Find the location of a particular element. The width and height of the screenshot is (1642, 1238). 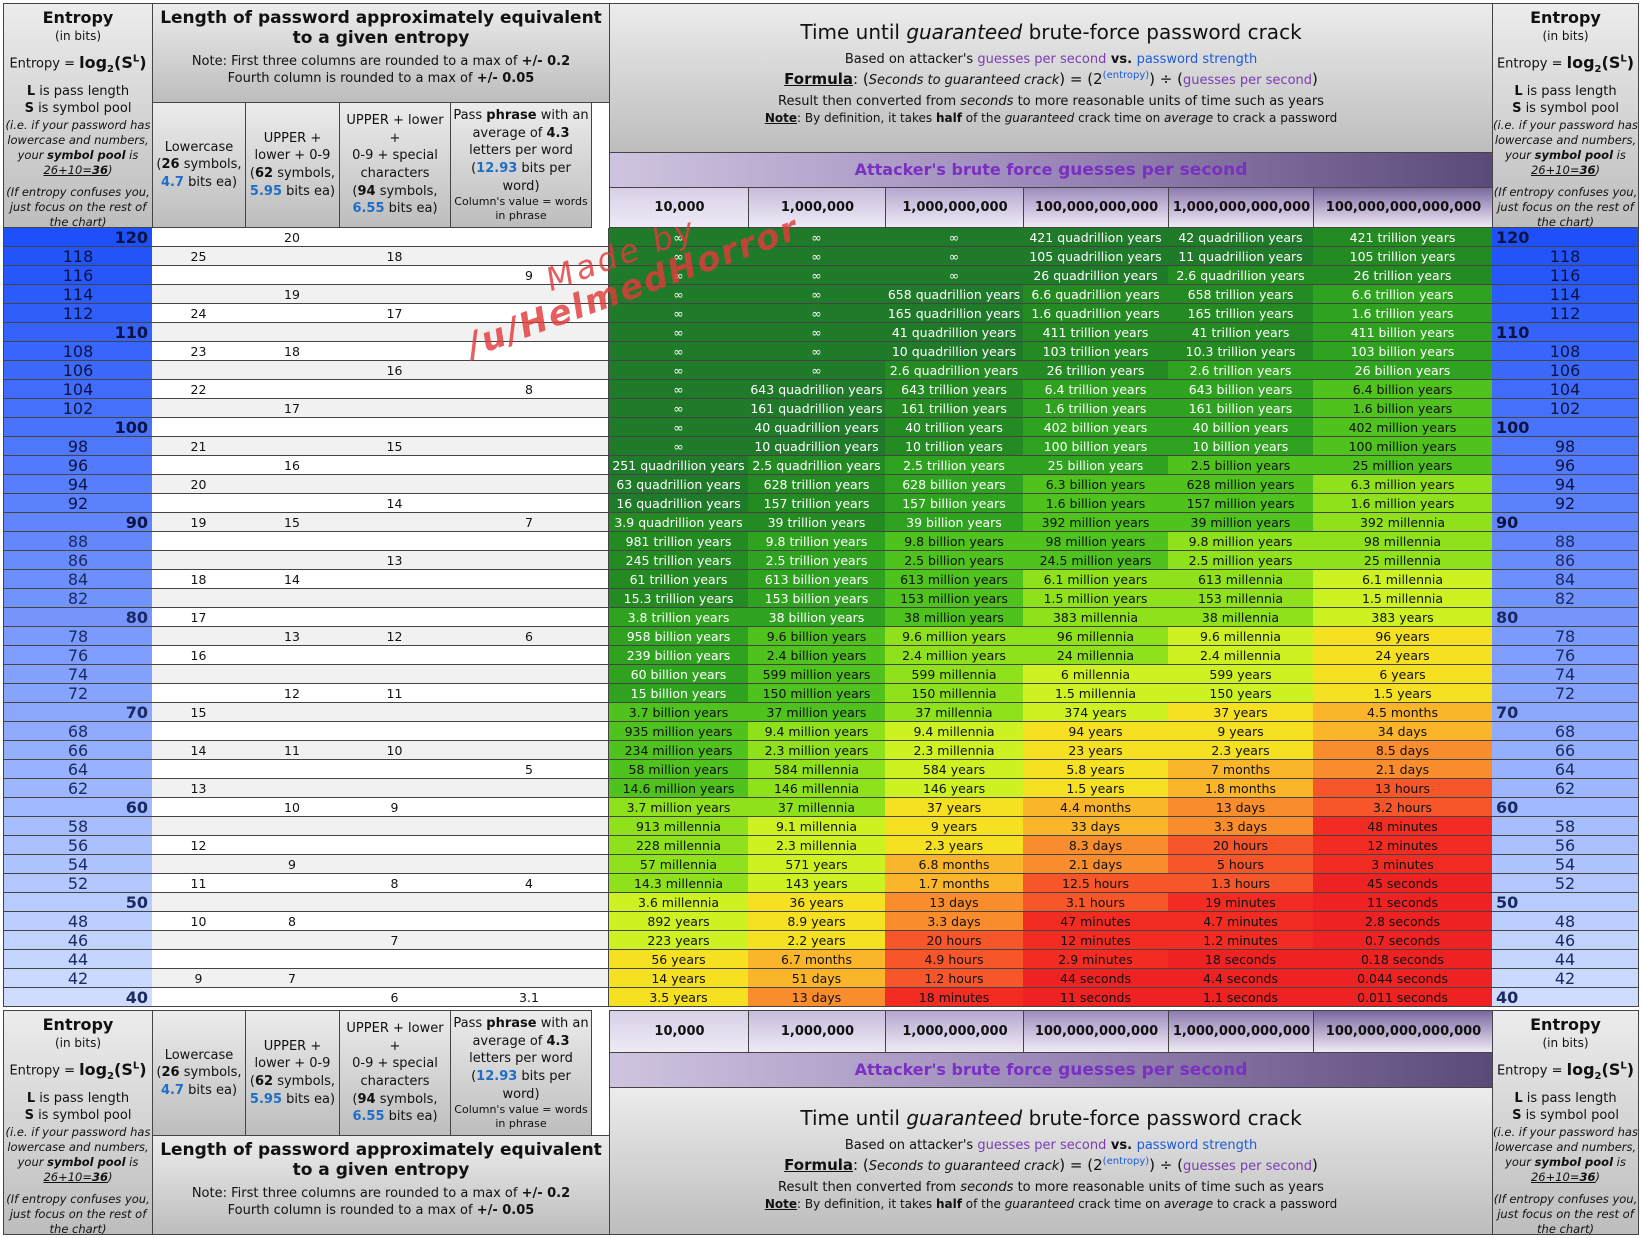

crack-time-cell: 20 hours is located at coordinates (1241, 845).